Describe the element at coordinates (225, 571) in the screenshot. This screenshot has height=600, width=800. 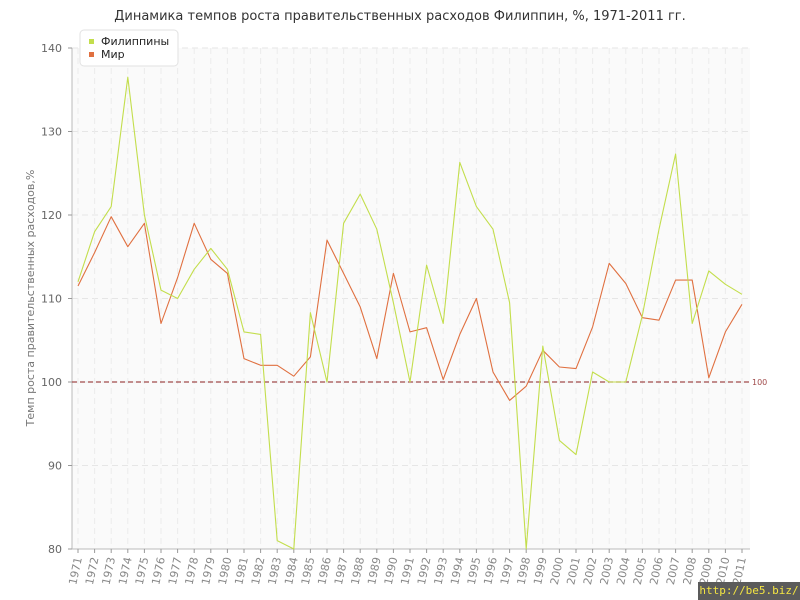
I see `x-tick-label: 1980` at that location.